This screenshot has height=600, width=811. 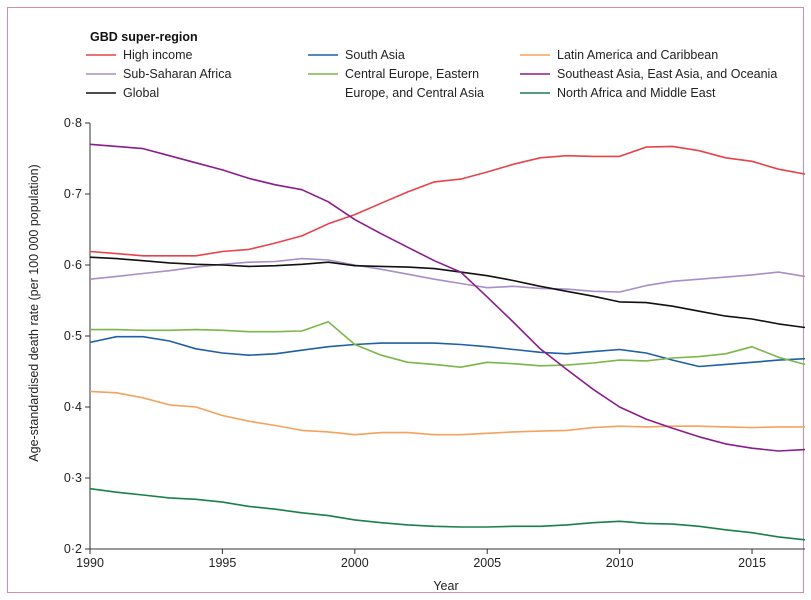 I want to click on x-tick-label: 1990, so click(x=90, y=563).